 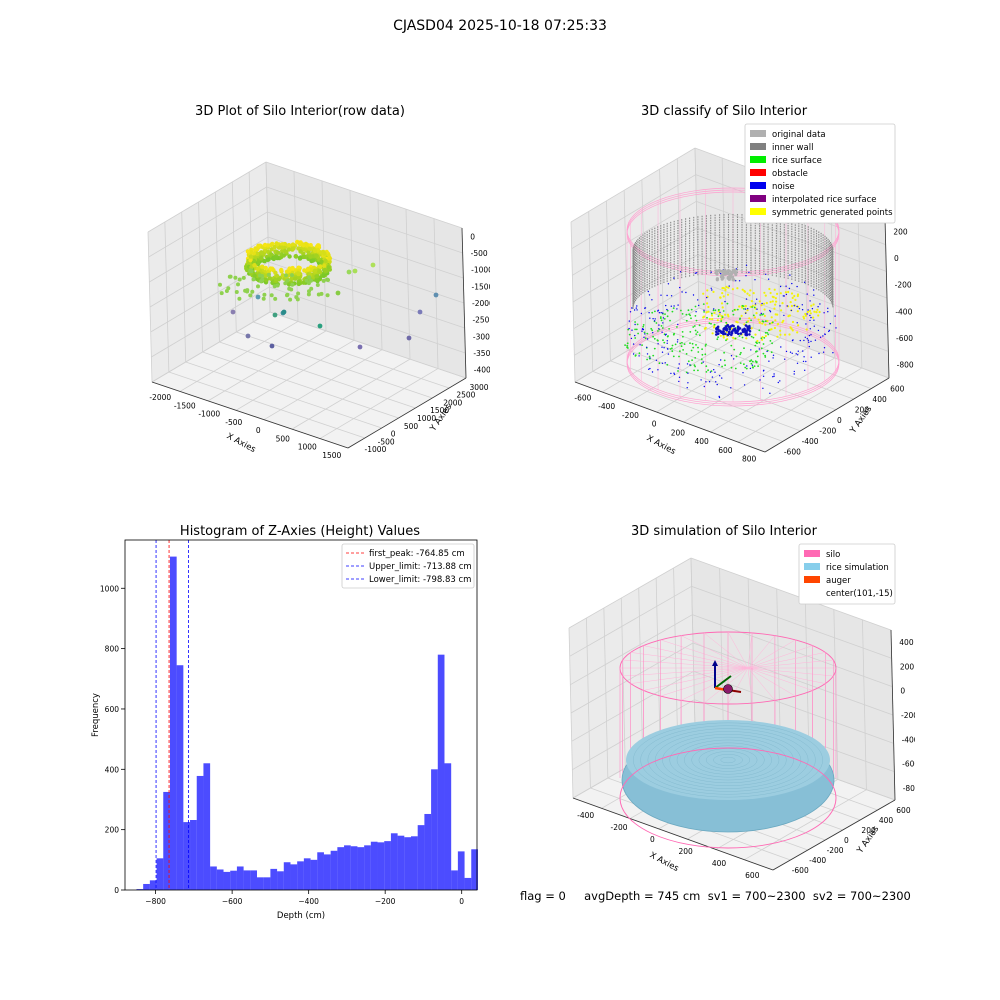 I want to click on simulation-ytick-label: -600, so click(x=800, y=870).